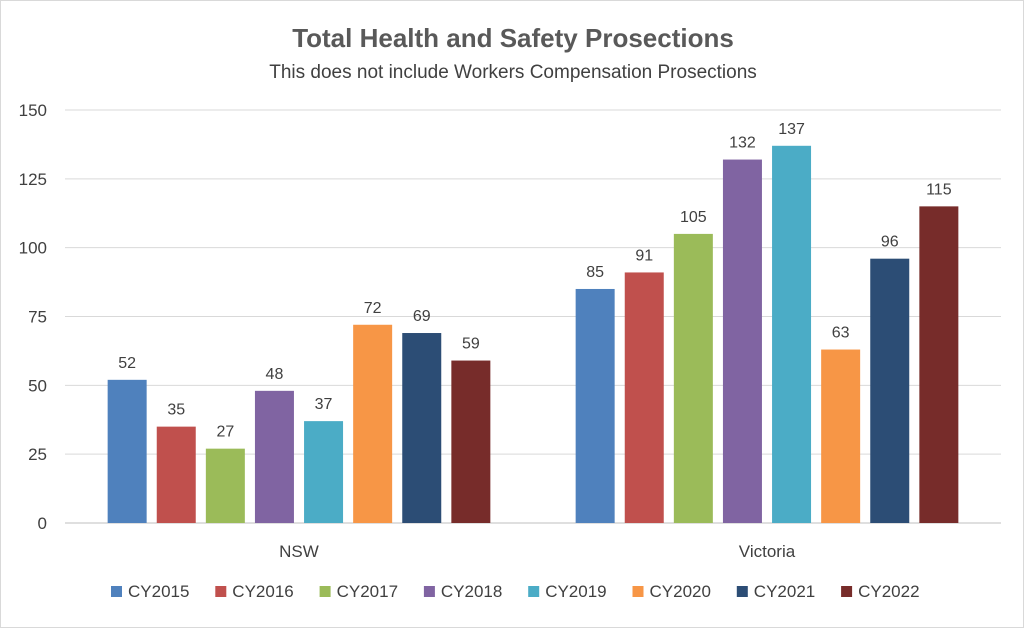 This screenshot has height=629, width=1024. I want to click on data-label: 91, so click(644, 255).